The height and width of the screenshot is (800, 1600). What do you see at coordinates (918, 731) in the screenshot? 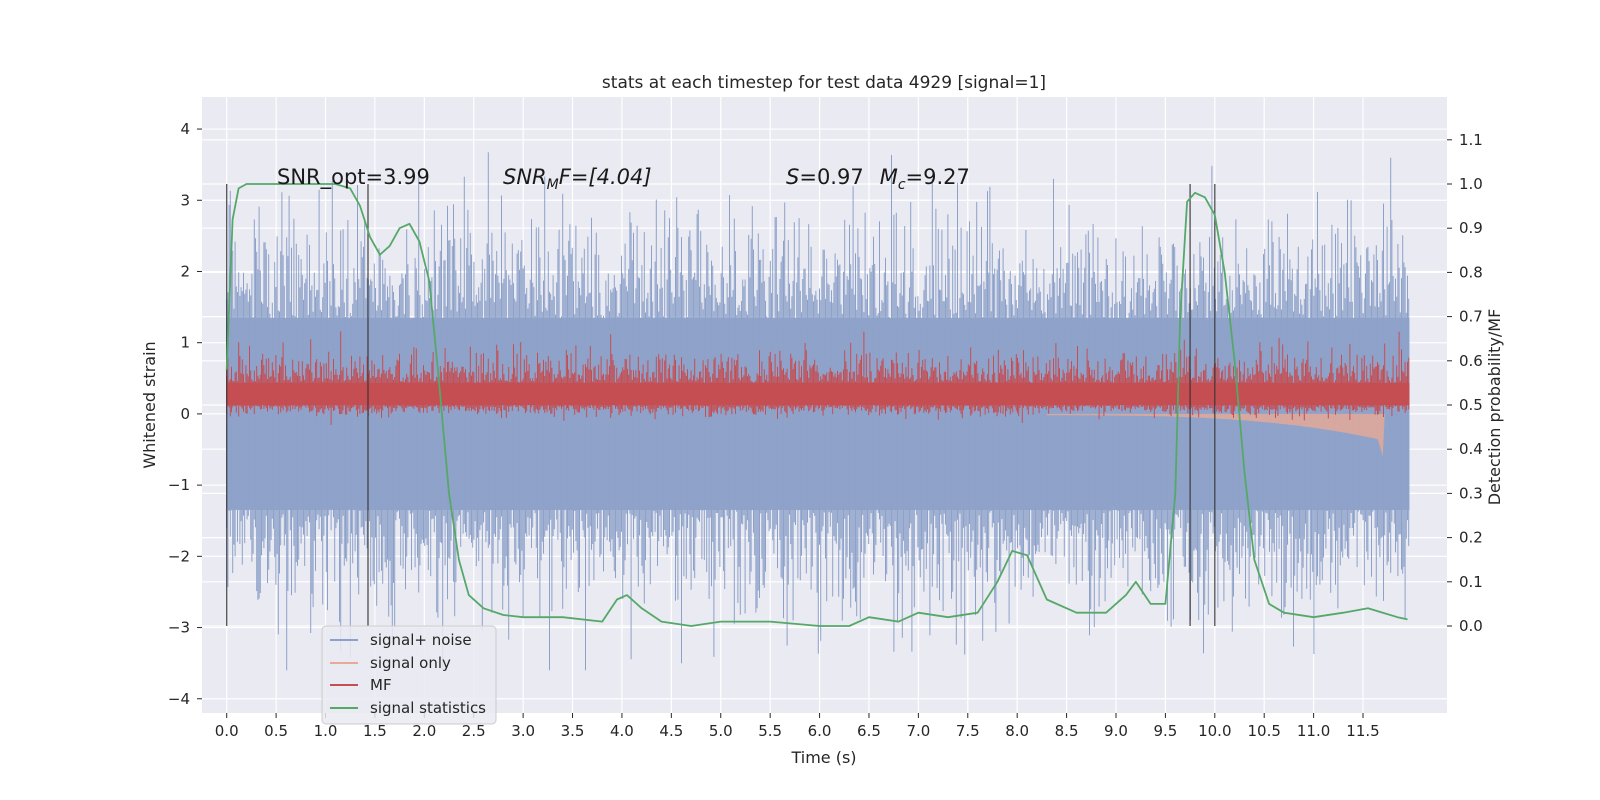
I see `x-tick-label: 7.0` at bounding box center [918, 731].